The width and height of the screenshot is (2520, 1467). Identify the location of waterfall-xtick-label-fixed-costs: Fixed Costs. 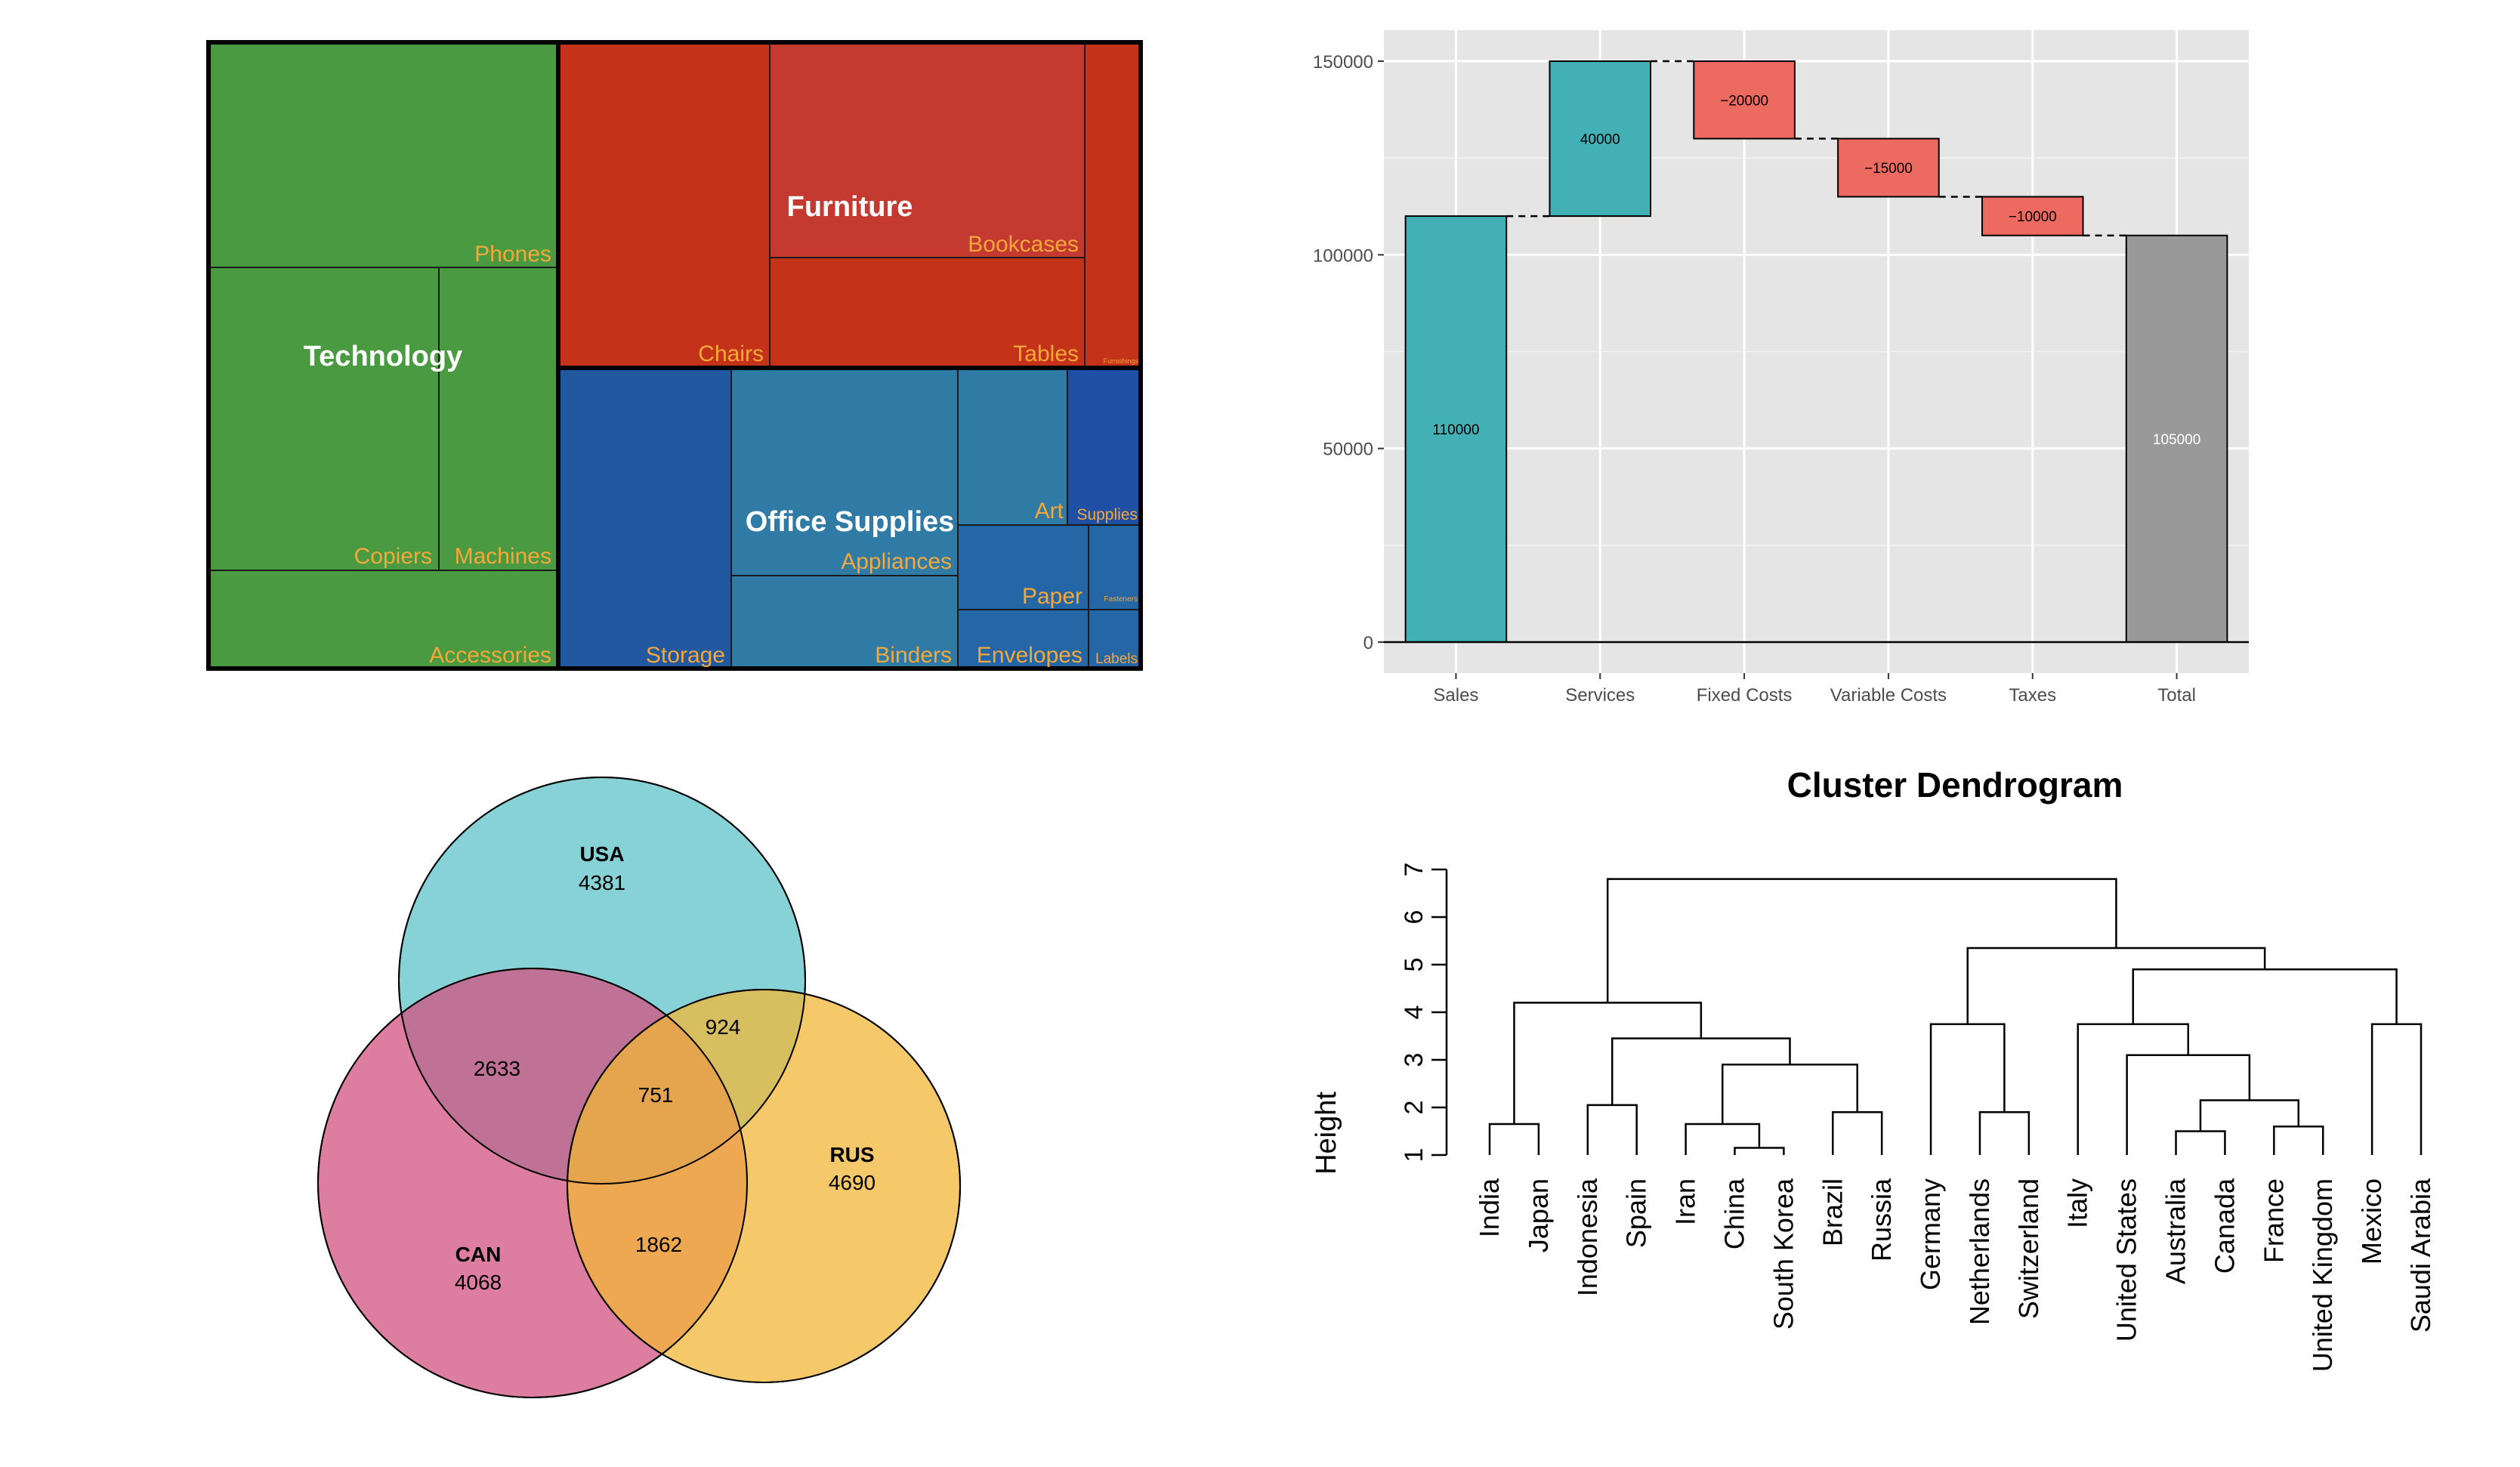
(1745, 695).